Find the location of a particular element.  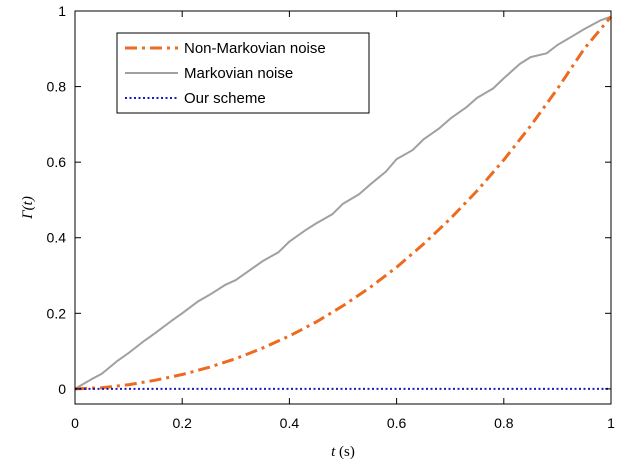

legend-label-0: Non-Markovian noise is located at coordinates (255, 48).